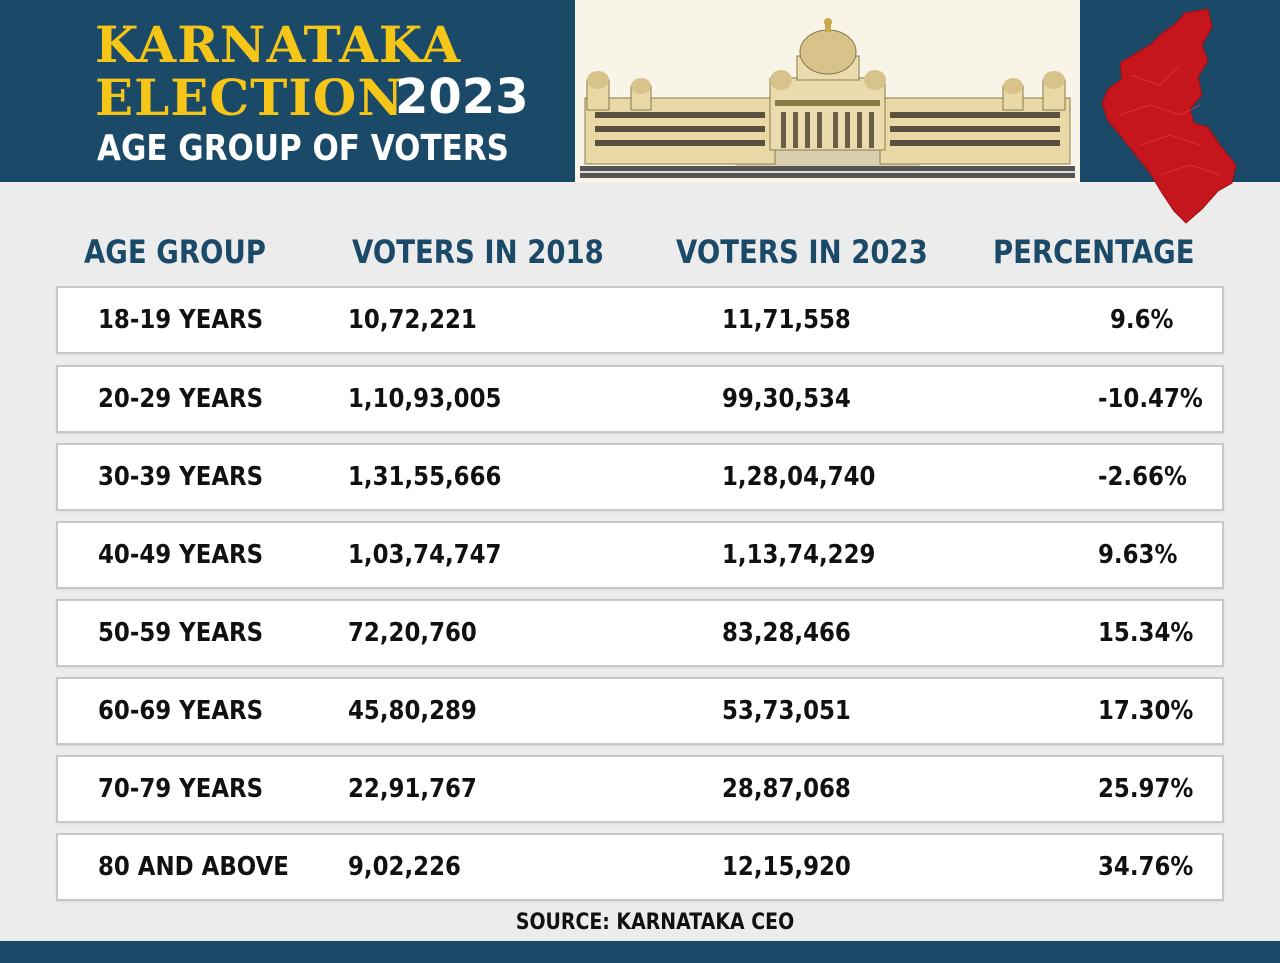 The height and width of the screenshot is (963, 1280). What do you see at coordinates (1146, 789) in the screenshot?
I see `percentage-cell: 25.97%` at bounding box center [1146, 789].